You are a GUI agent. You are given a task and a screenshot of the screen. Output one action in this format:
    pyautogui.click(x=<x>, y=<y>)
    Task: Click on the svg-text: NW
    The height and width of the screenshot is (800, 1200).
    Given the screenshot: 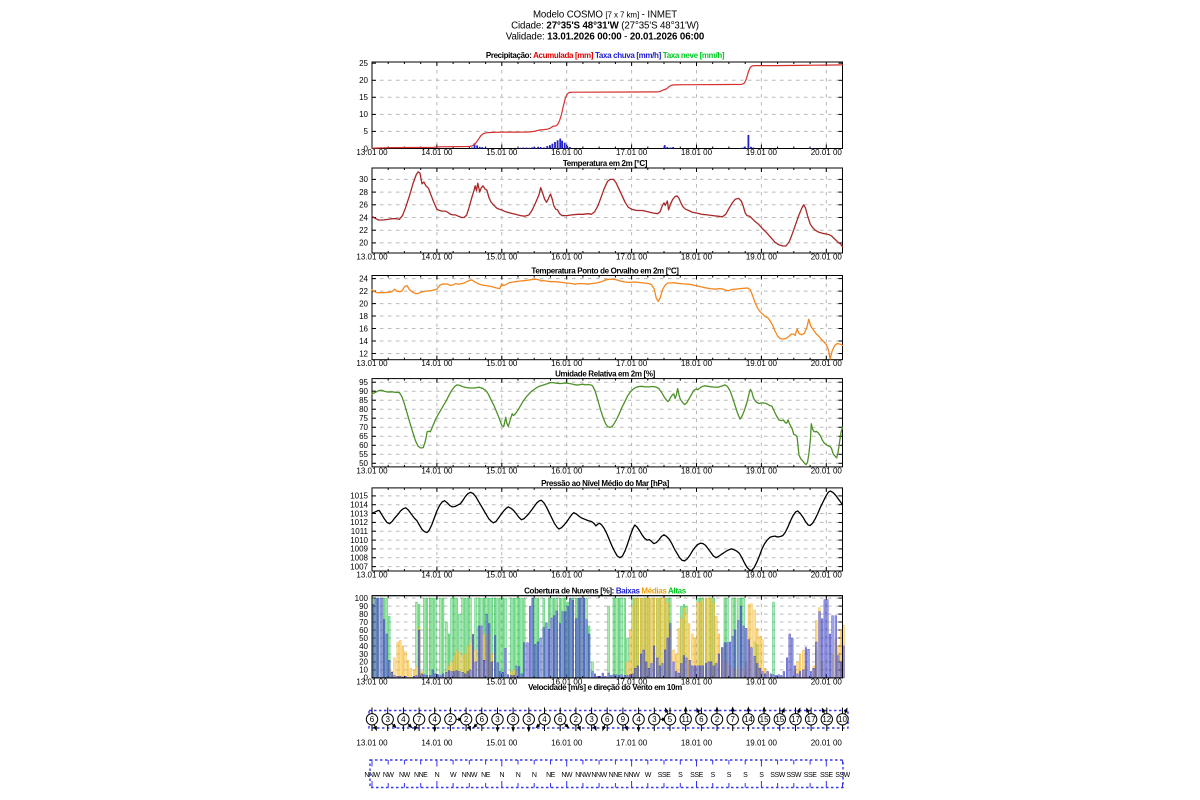 What is the action you would take?
    pyautogui.click(x=389, y=775)
    